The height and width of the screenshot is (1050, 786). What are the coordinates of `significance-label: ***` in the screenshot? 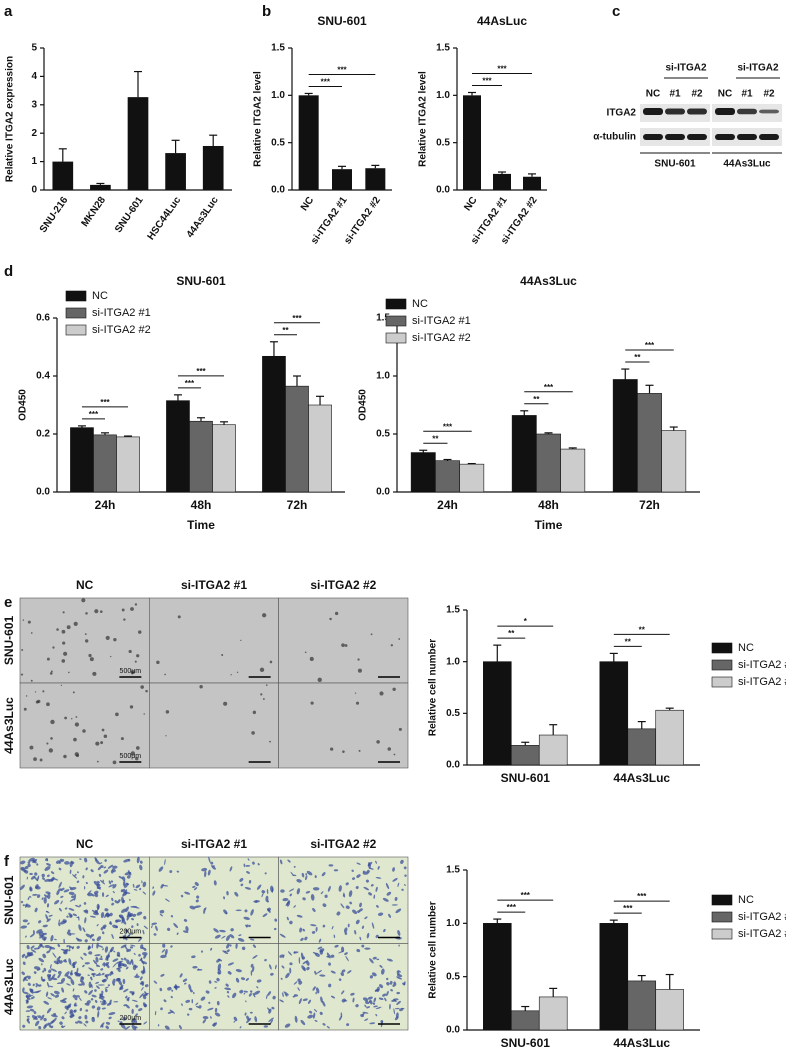 It's located at (512, 907).